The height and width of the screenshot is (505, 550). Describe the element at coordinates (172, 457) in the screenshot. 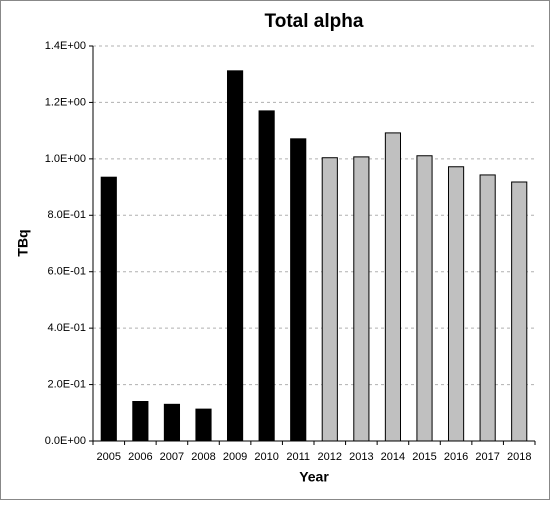

I see `x-tick-label: 2007` at that location.